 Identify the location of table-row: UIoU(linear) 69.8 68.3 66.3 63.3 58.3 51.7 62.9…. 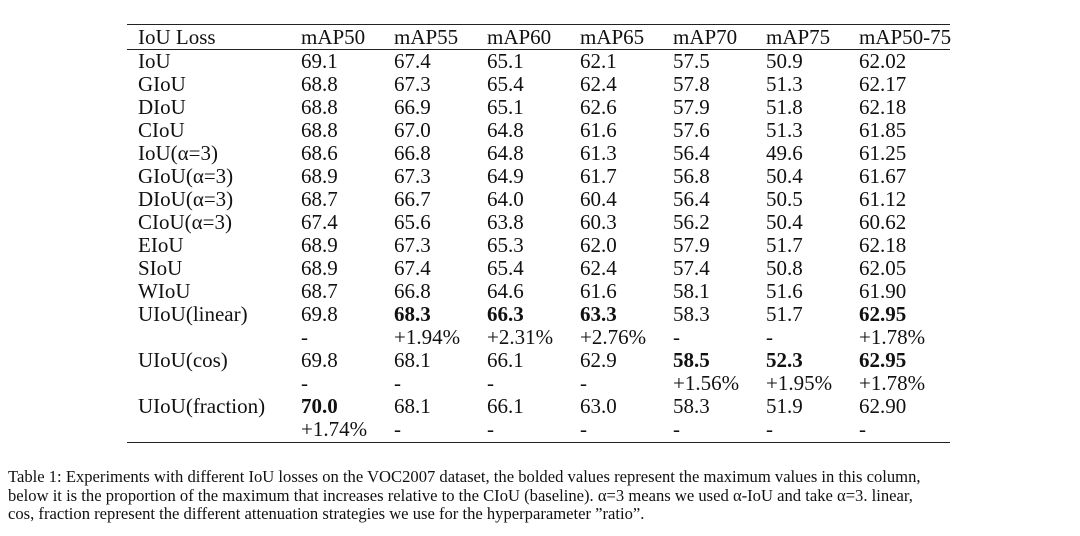
(538, 314).